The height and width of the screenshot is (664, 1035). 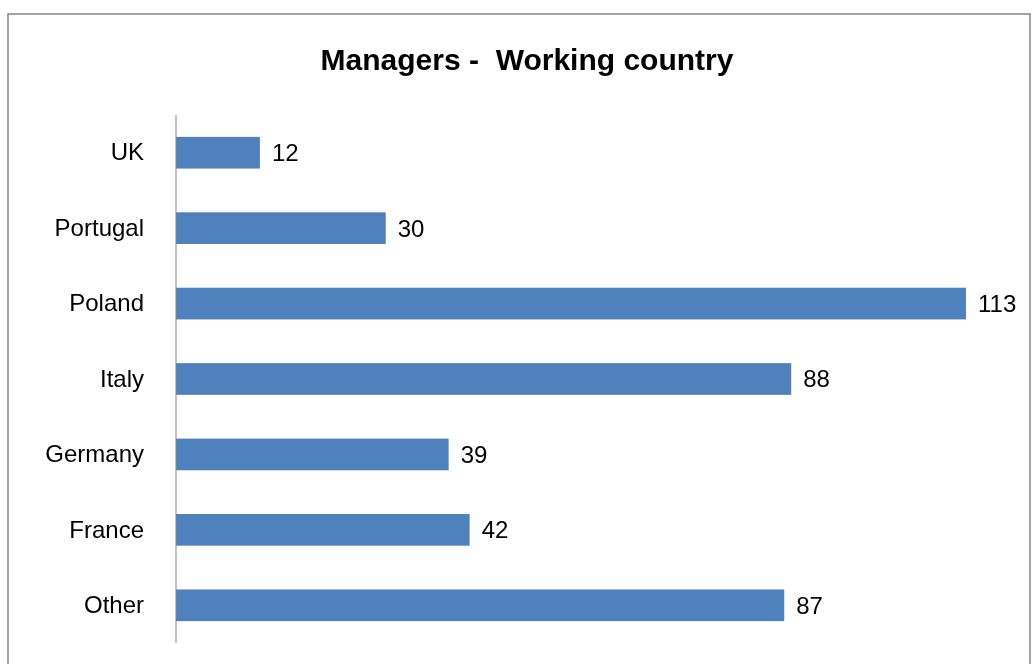 I want to click on data-label: 12, so click(x=285, y=153).